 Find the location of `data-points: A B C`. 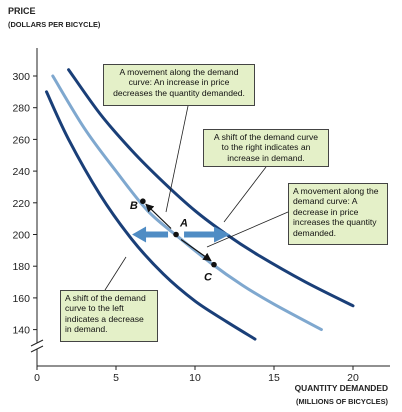

data-points: A B C is located at coordinates (173, 241).